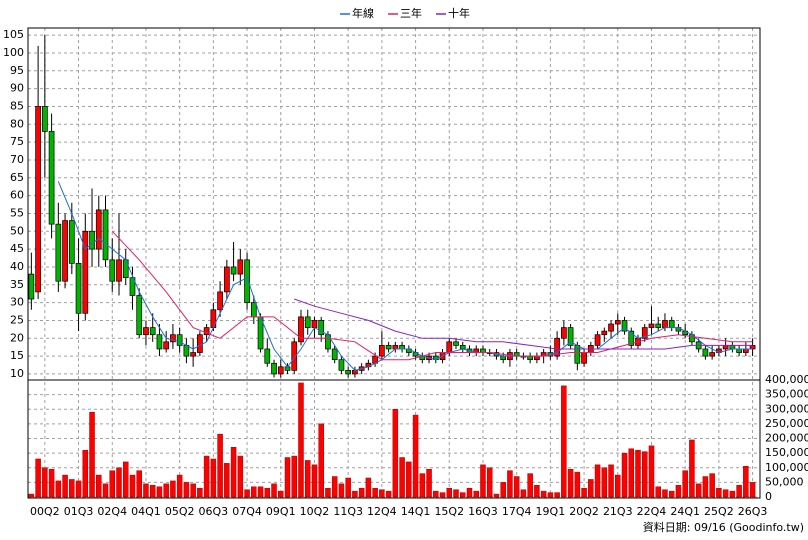 The image size is (808, 540). Describe the element at coordinates (517, 511) in the screenshot. I see `x-tick-label: 17Q4` at that location.